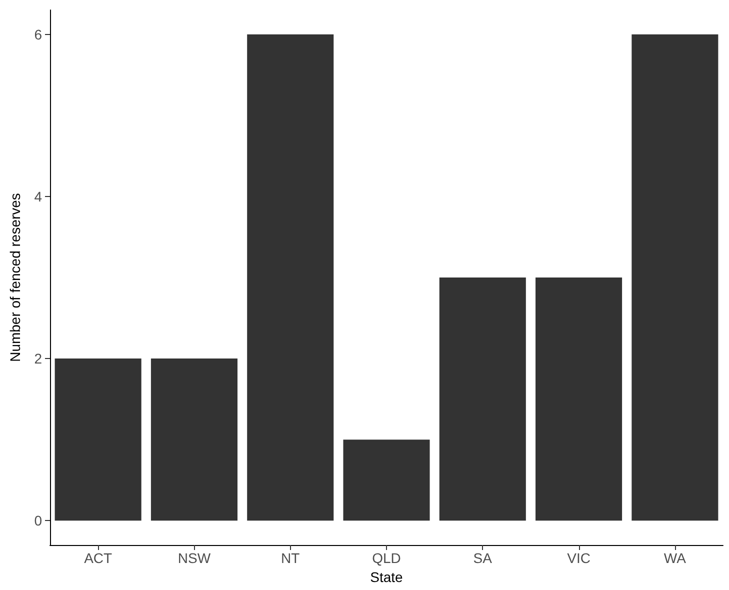 The image size is (729, 590). I want to click on x-tick-label: QLD, so click(386, 558).